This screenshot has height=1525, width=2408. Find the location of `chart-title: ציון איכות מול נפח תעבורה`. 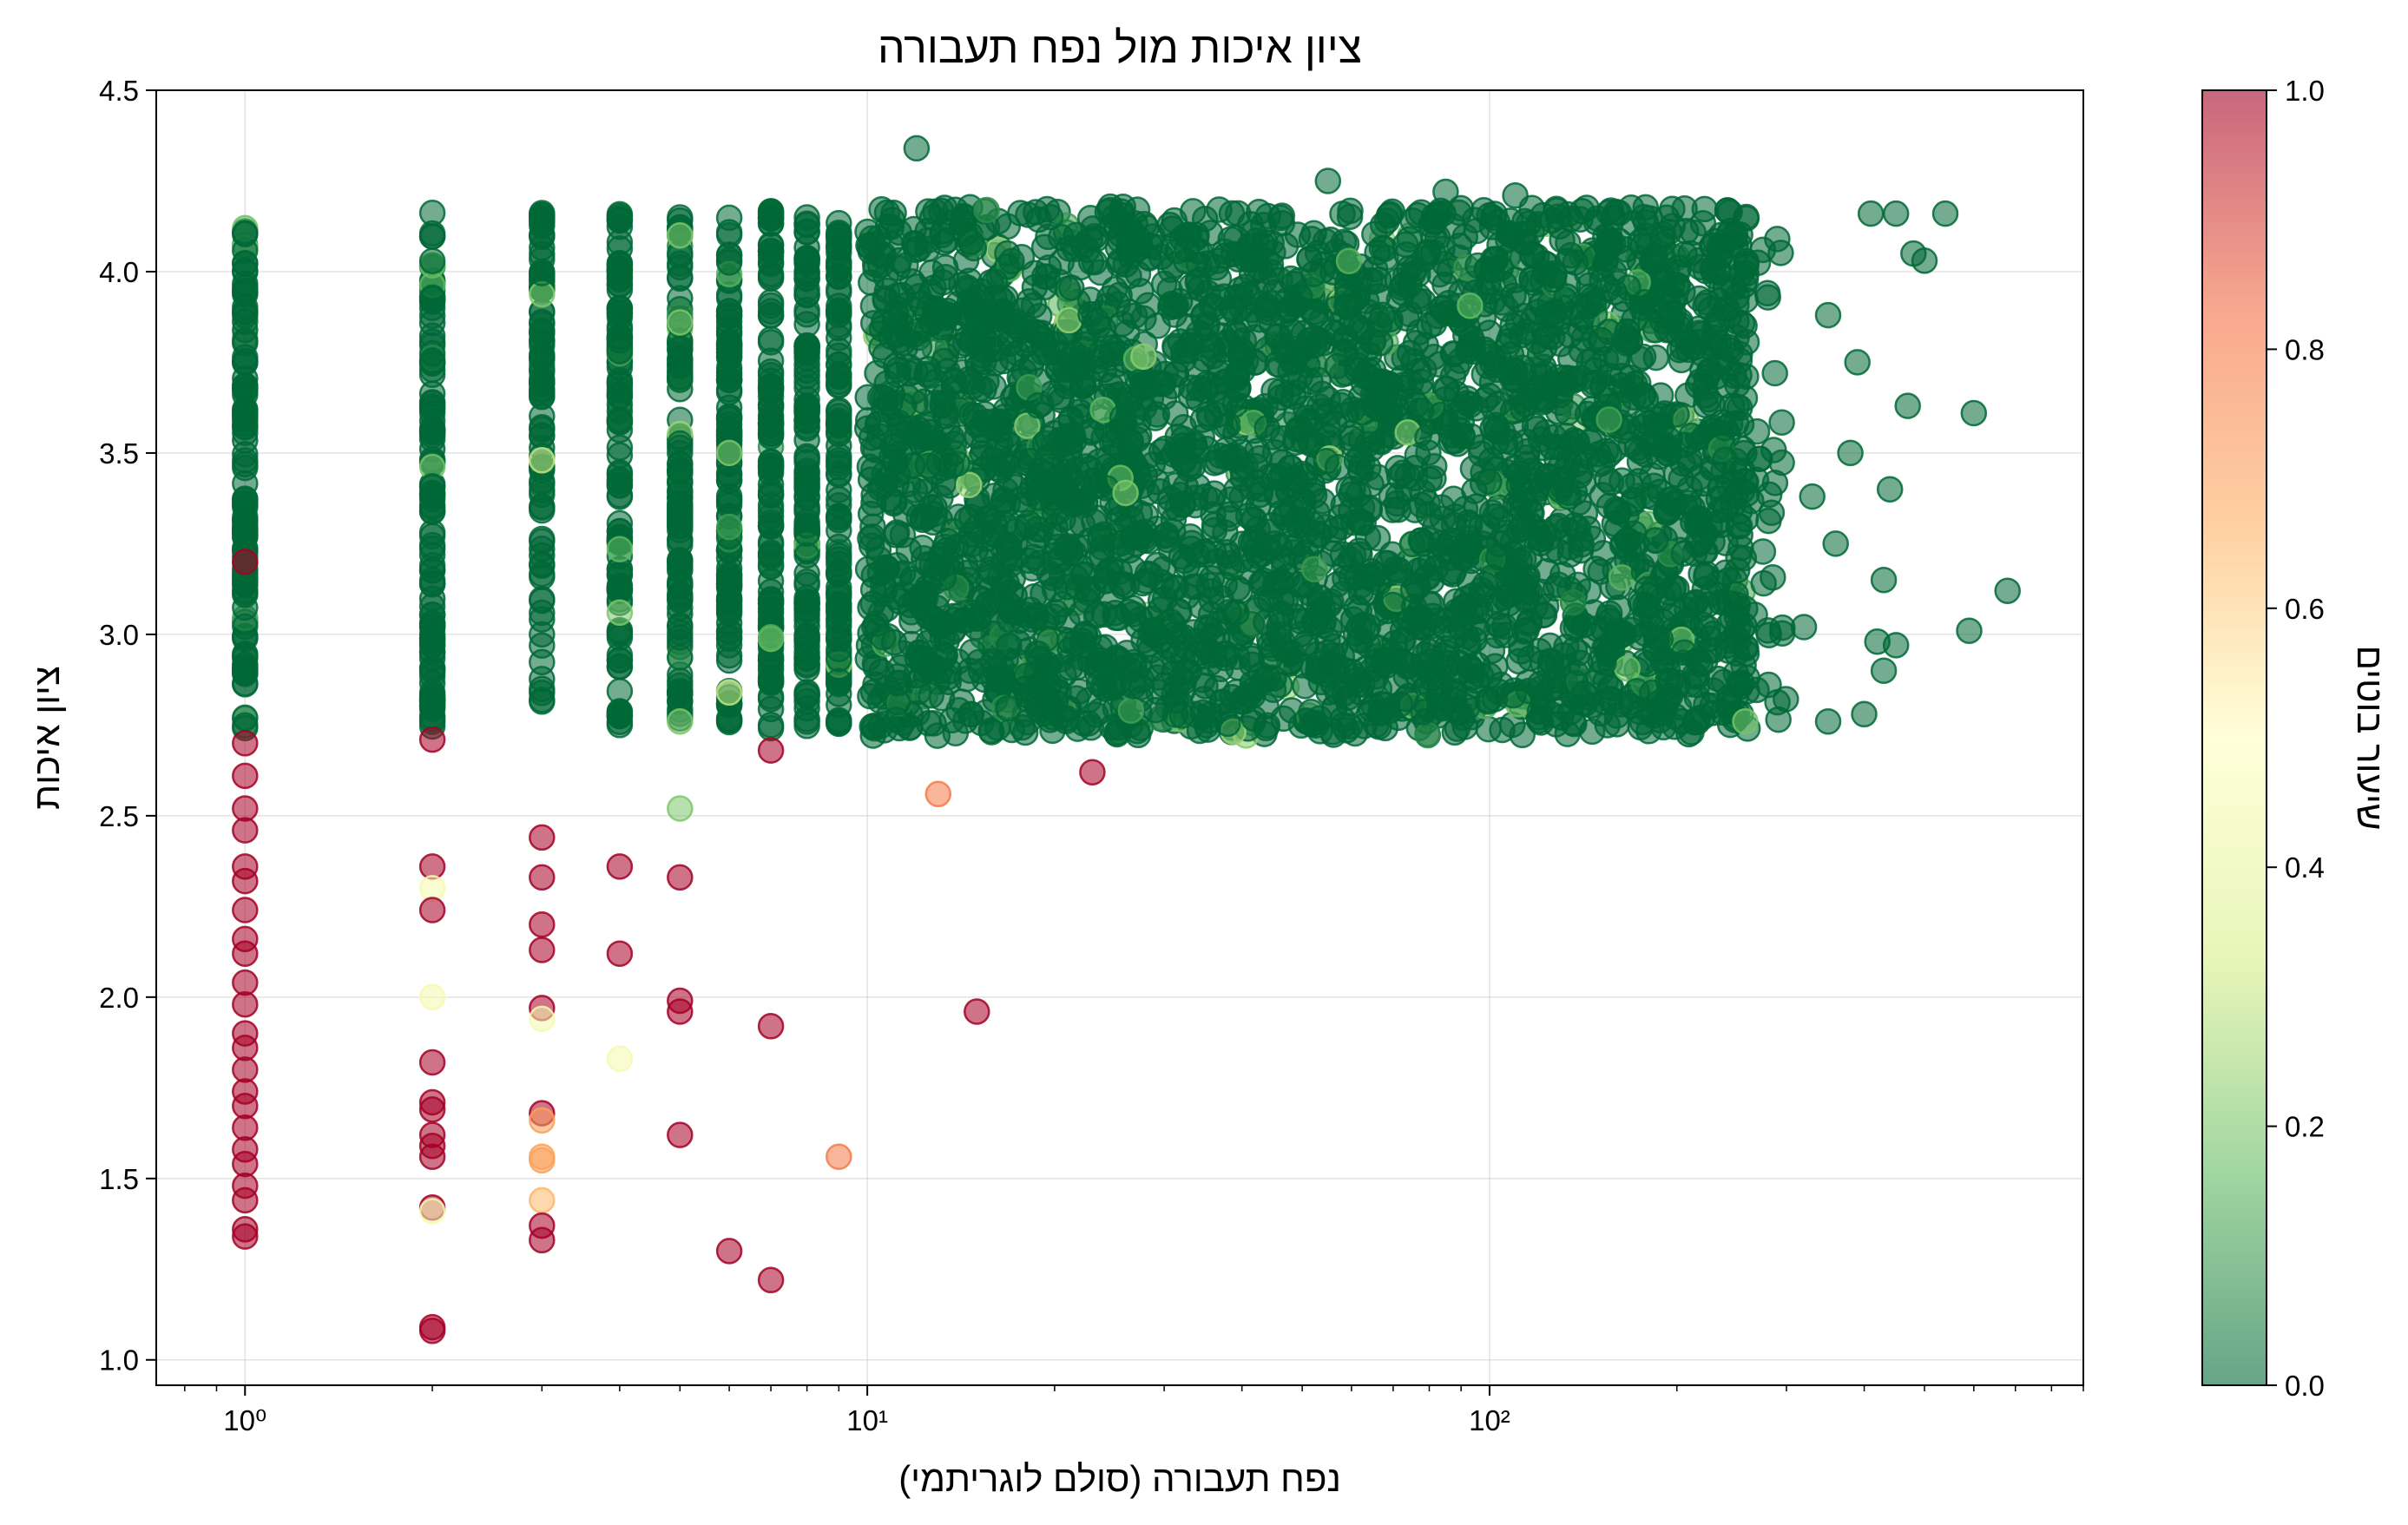

chart-title: ציון איכות מול נפח תעבורה is located at coordinates (1120, 47).